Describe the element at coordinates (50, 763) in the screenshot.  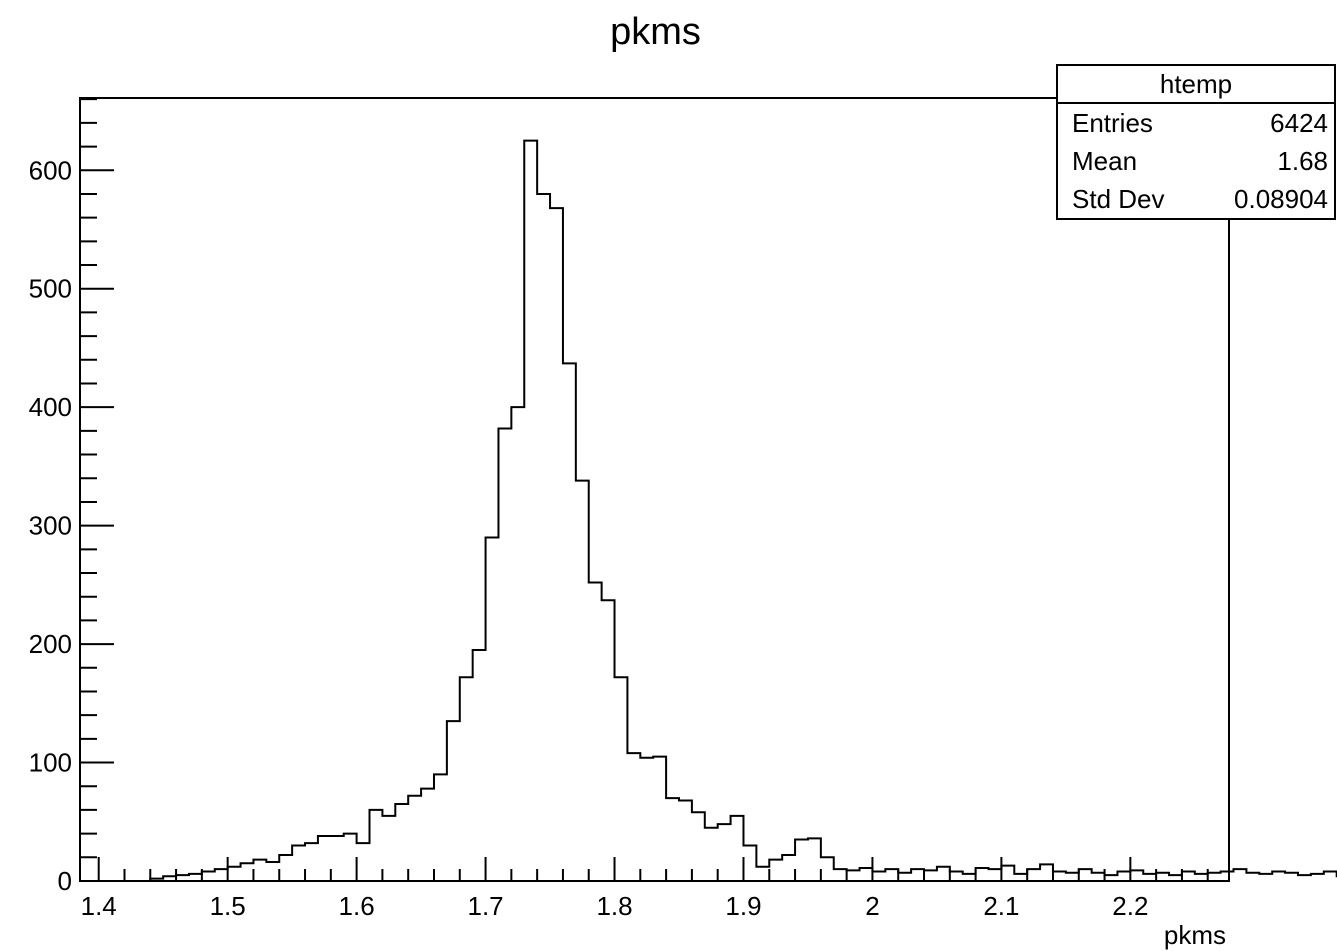
I see `y-tick-label: 100` at that location.